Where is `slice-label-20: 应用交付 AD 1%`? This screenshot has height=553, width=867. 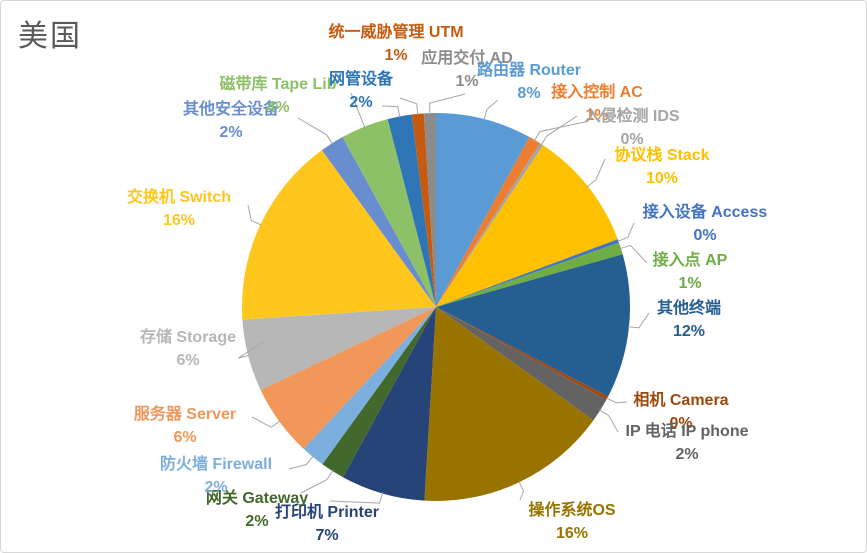
slice-label-20: 应用交付 AD 1% is located at coordinates (467, 70).